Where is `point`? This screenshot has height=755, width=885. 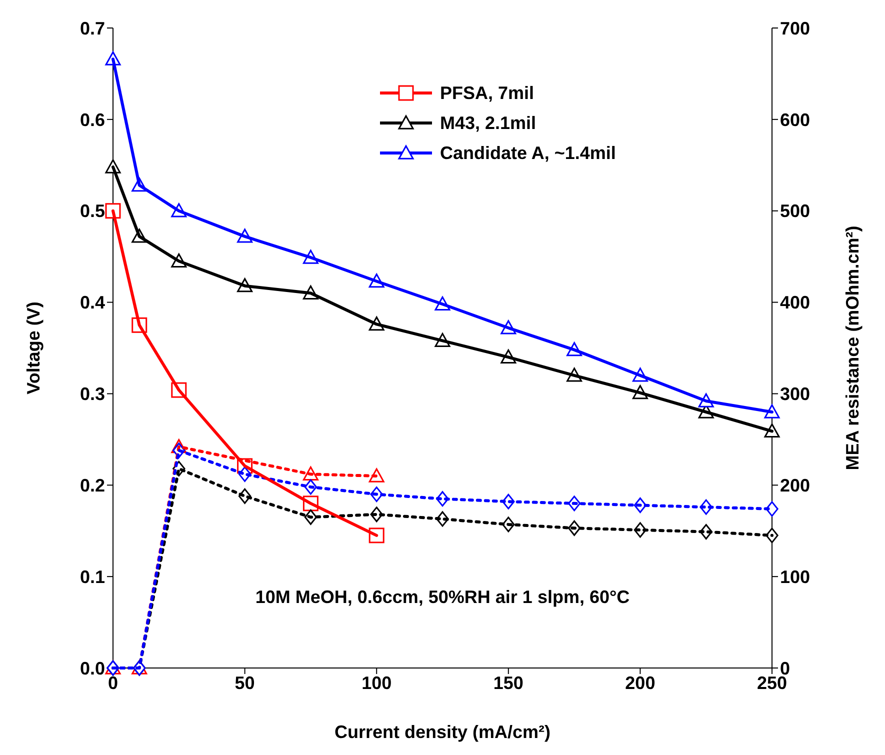 point is located at coordinates (772, 509).